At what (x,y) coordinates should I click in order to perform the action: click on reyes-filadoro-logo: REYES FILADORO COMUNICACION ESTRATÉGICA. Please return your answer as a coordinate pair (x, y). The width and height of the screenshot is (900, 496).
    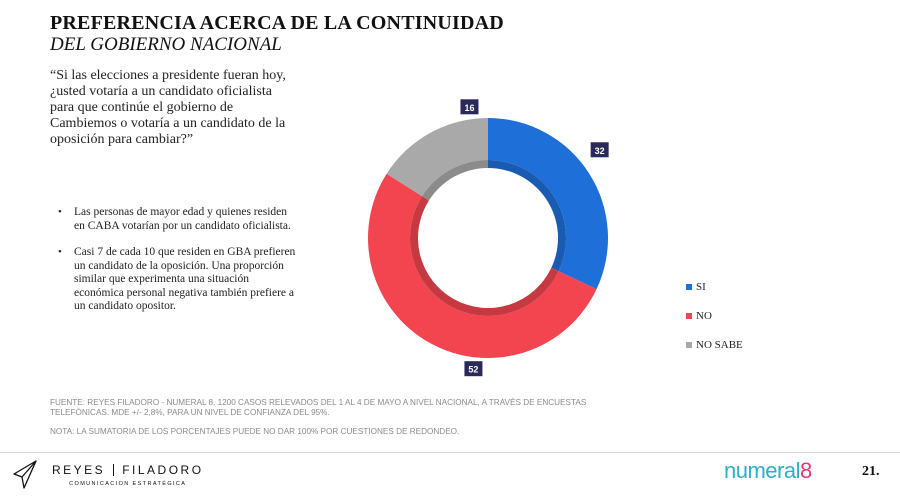
    Looking at the image, I should click on (108, 475).